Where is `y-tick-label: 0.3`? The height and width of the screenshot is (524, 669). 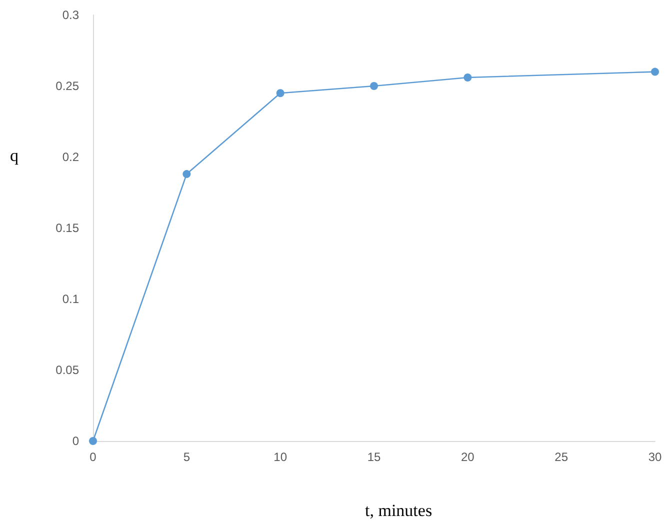
y-tick-label: 0.3 is located at coordinates (71, 15).